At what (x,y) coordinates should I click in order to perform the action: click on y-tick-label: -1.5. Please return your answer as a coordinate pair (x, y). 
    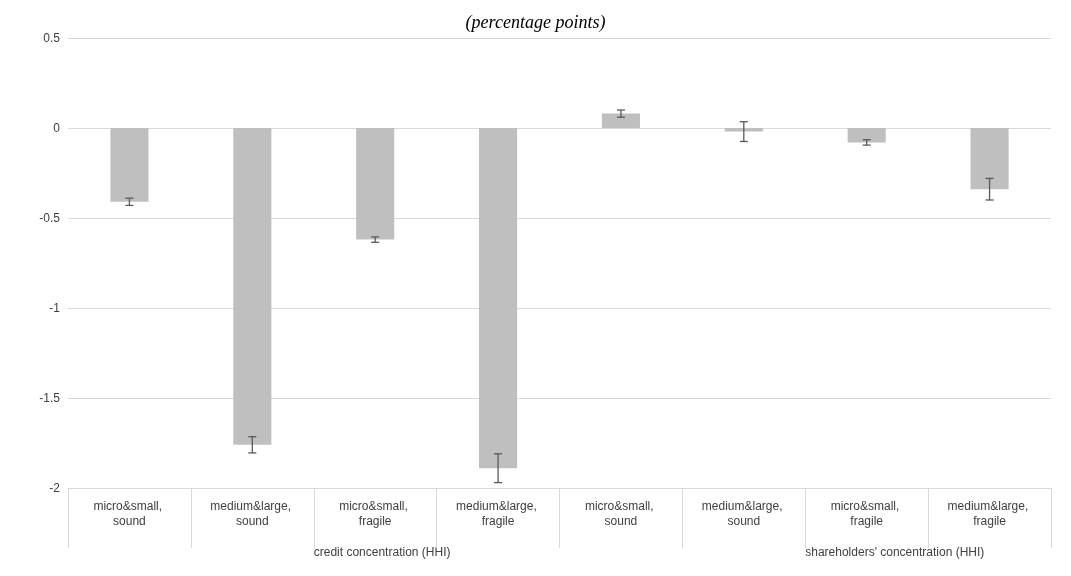
    Looking at the image, I should click on (50, 398).